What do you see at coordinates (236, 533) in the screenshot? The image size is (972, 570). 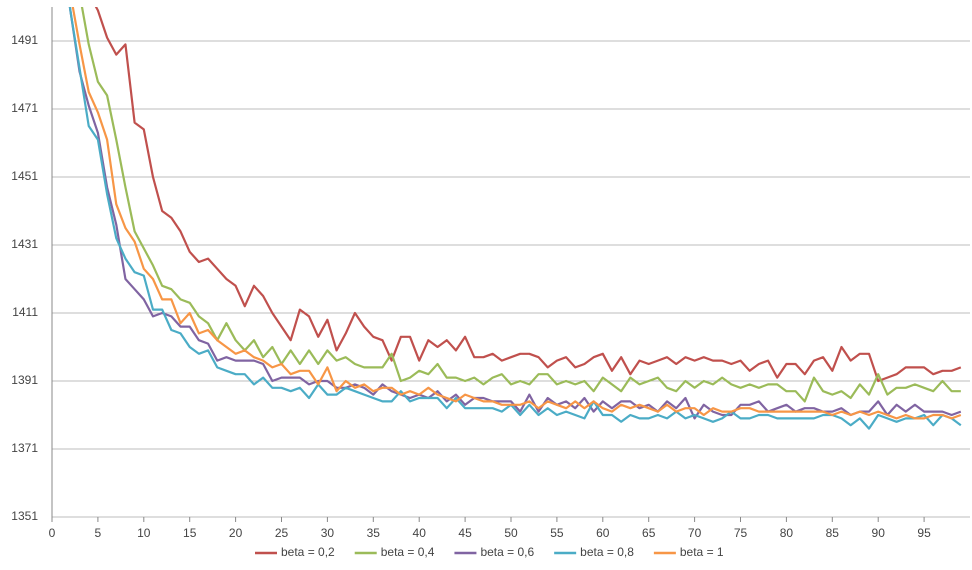 I see `x-tick-label: 20` at bounding box center [236, 533].